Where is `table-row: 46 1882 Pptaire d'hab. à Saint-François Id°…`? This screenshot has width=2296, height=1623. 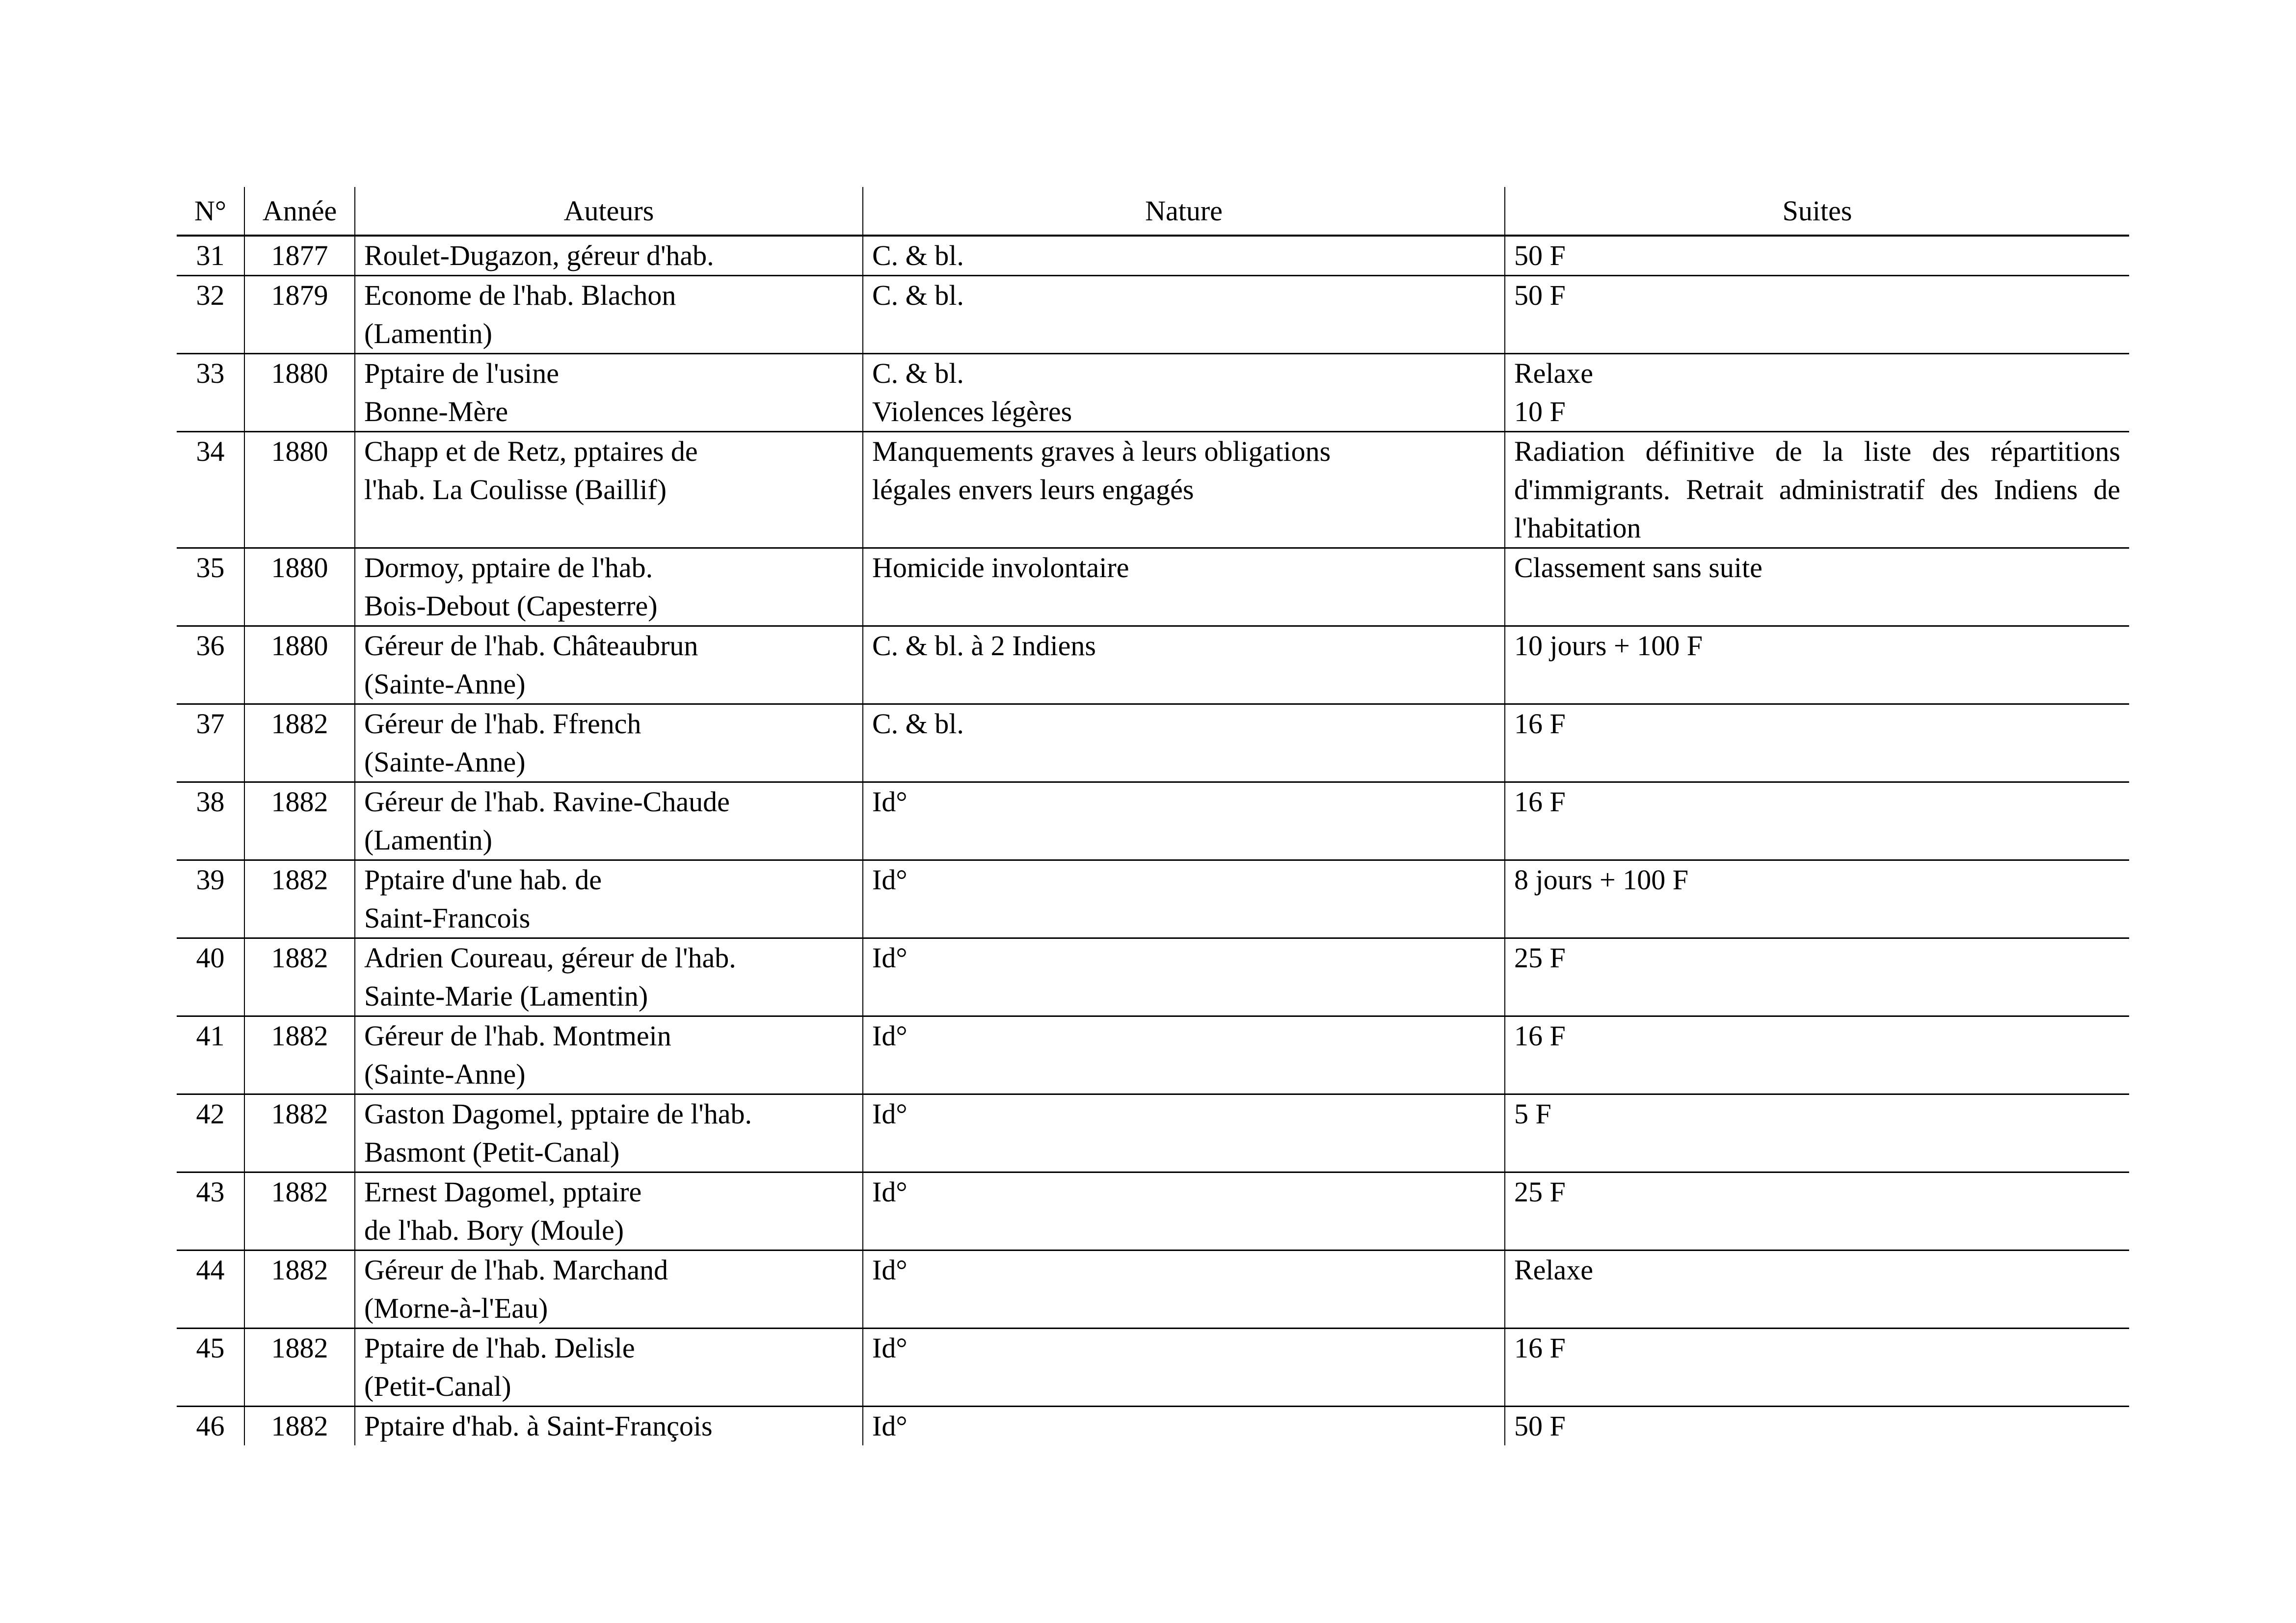
table-row: 46 1882 Pptaire d'hab. à Saint-François Id°… is located at coordinates (1153, 1425).